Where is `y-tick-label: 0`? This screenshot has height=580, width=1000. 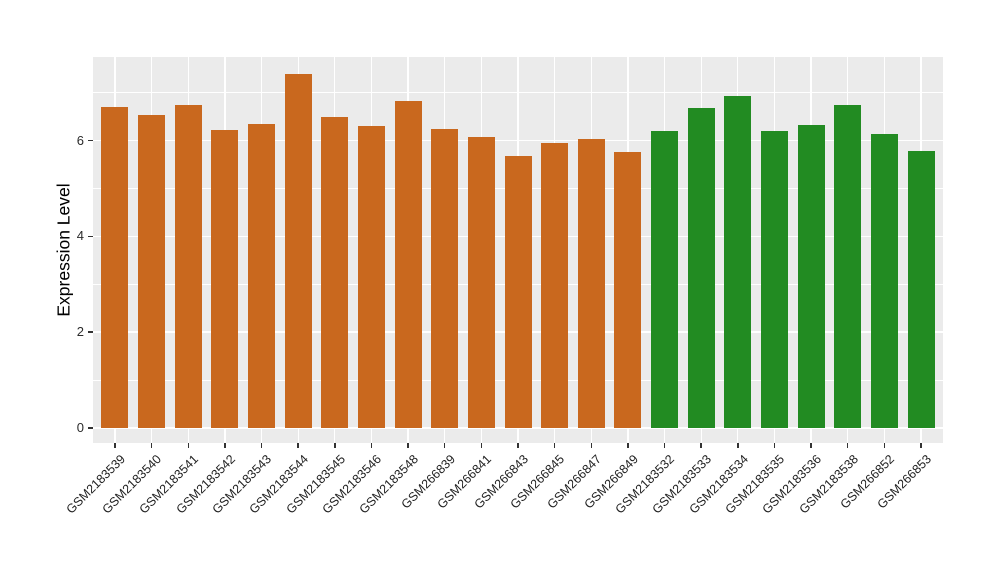
y-tick-label: 0 is located at coordinates (80, 427).